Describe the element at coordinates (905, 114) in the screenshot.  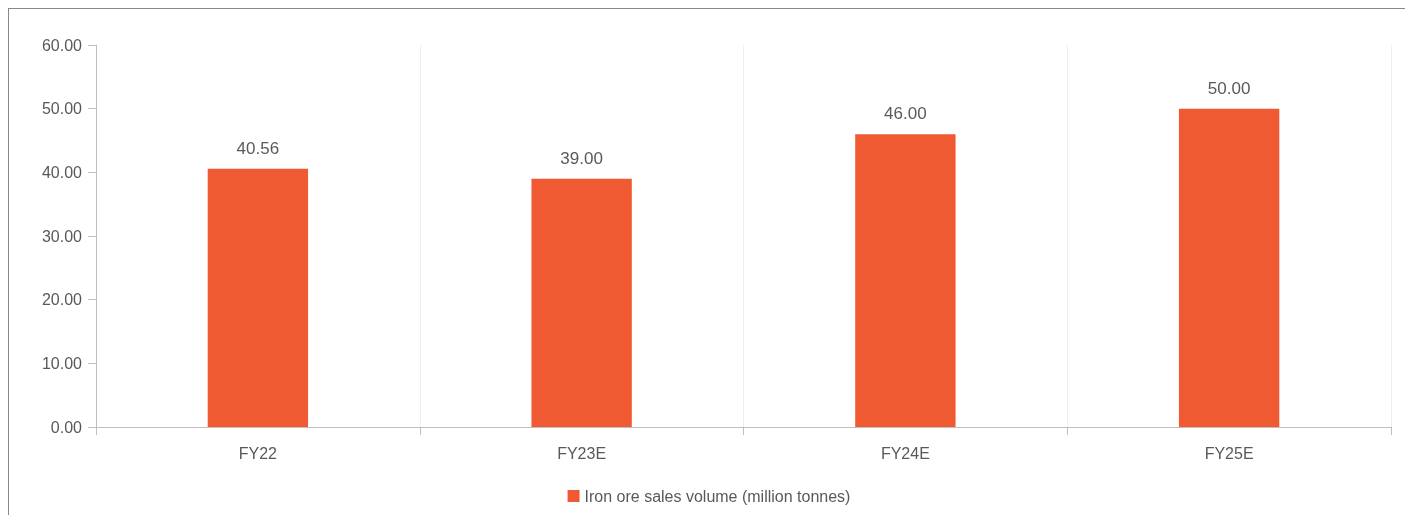
I see `data-label: 46.00` at that location.